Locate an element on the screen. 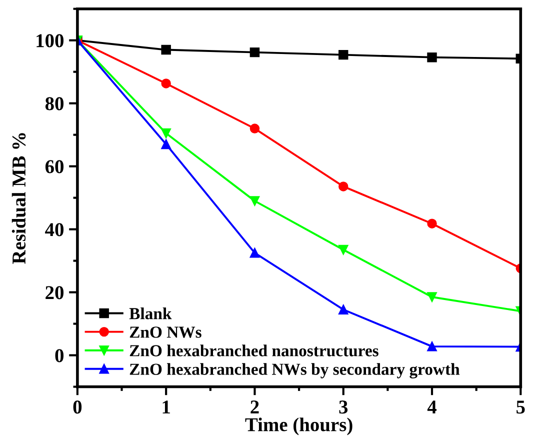  legend-label: ZnO hexabranched NWs by secondary growth is located at coordinates (295, 370).